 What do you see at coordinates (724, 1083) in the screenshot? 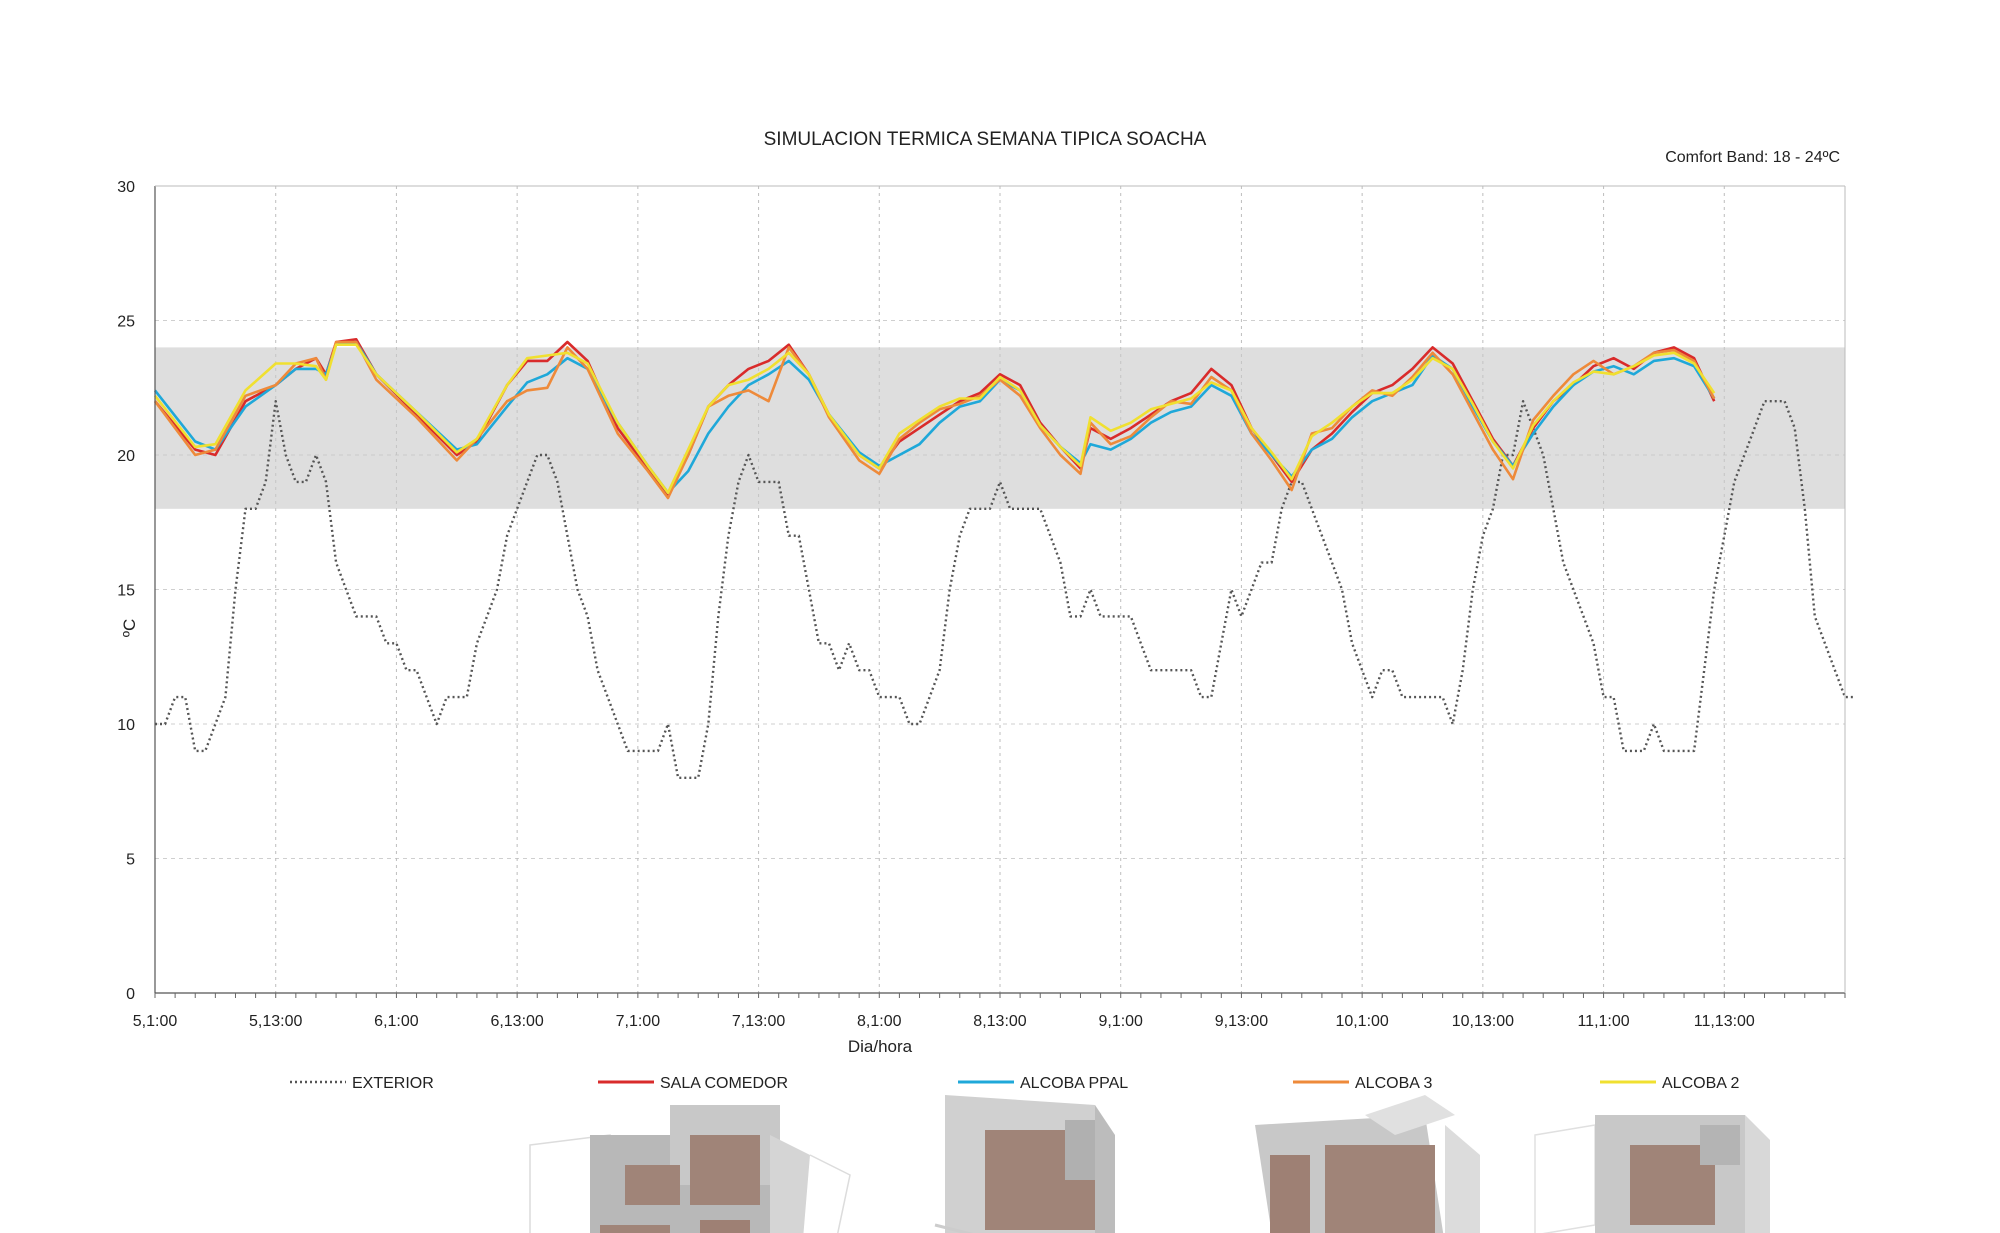
I see `legend-label: SALA COMEDOR` at bounding box center [724, 1083].